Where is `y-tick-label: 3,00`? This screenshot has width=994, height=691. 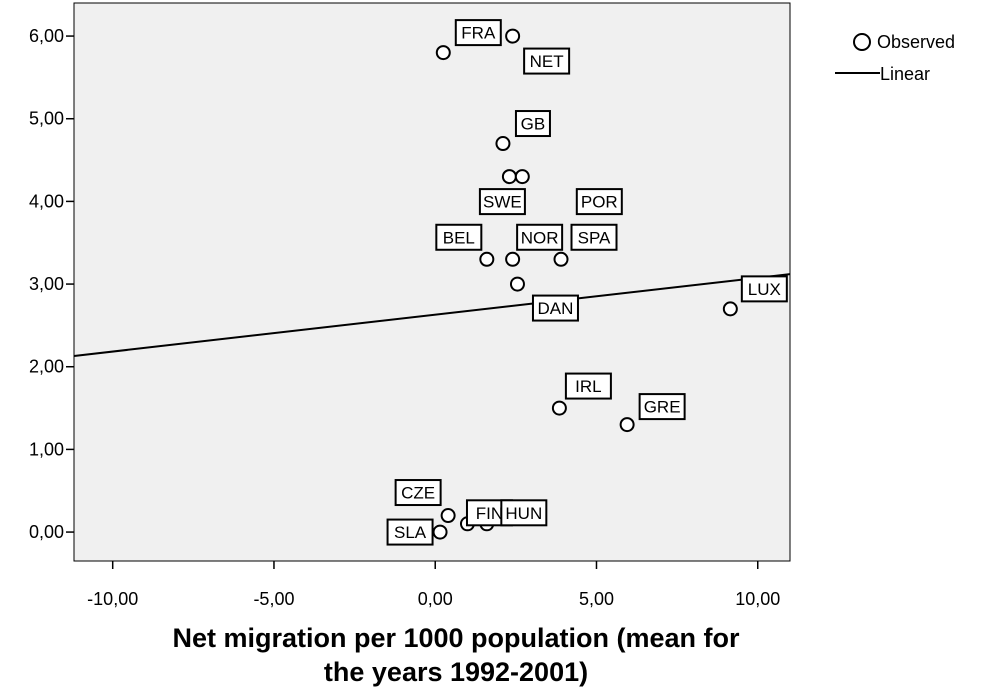 y-tick-label: 3,00 is located at coordinates (46, 284).